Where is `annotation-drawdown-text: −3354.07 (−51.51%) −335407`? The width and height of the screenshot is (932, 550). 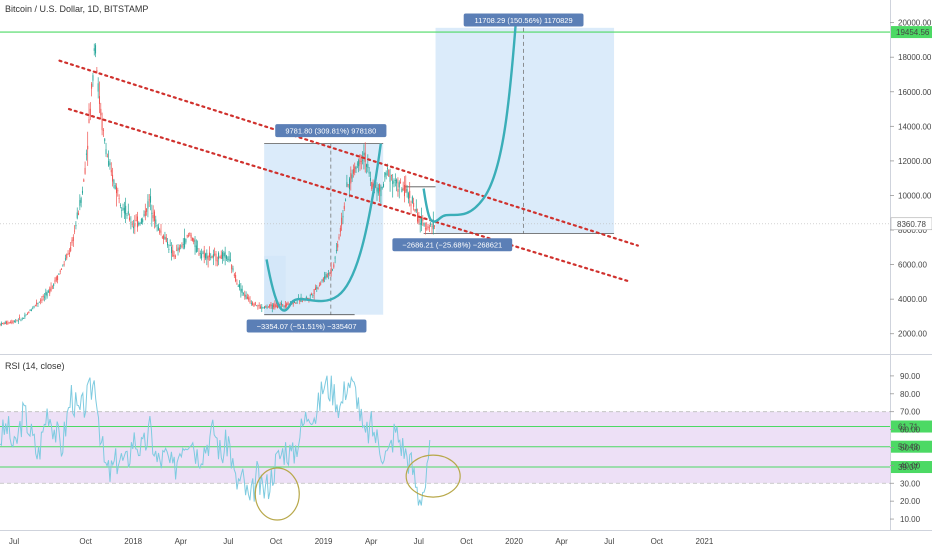
annotation-drawdown-text: −3354.07 (−51.51%) −335407 is located at coordinates (307, 326).